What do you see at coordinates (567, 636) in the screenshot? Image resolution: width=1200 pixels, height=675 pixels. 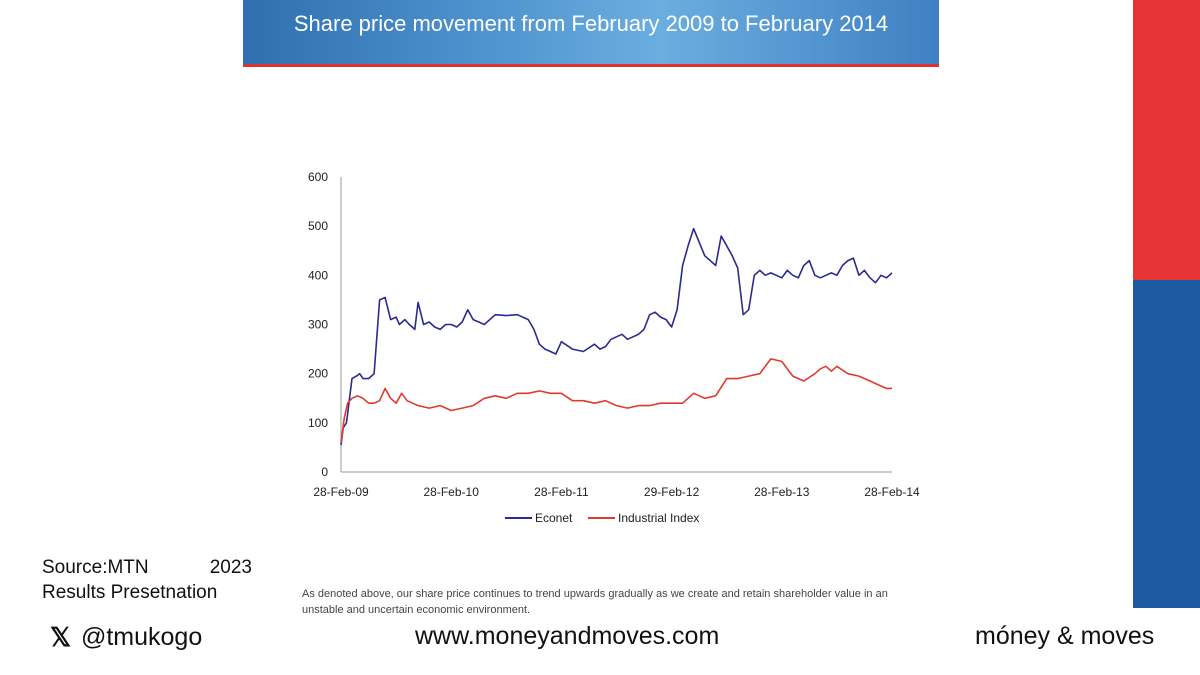 I see `website-link: www.moneyandmoves.com` at bounding box center [567, 636].